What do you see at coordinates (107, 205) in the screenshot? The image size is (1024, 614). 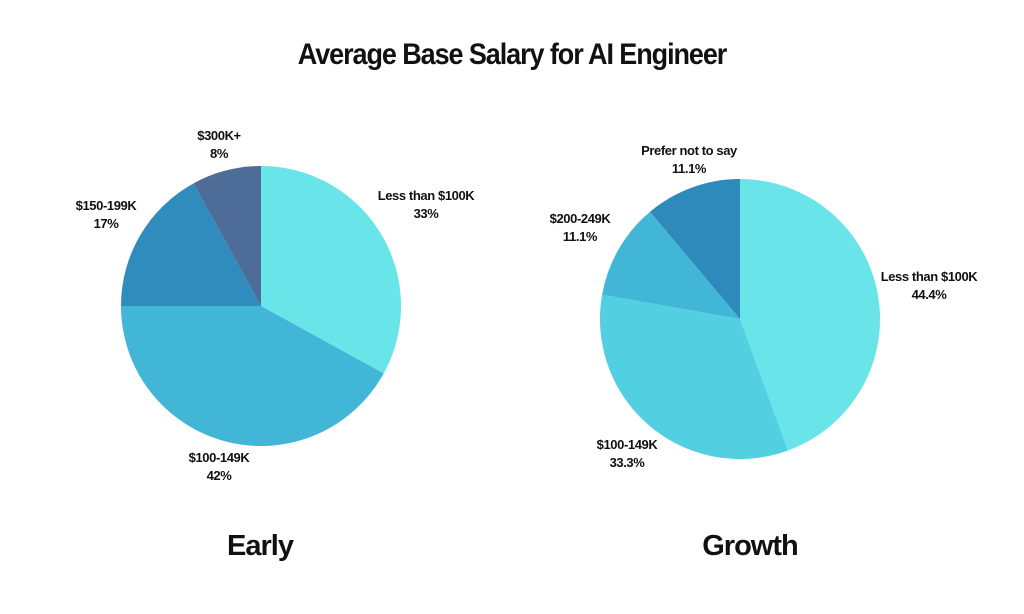 I see `slice-label-name: $150-199K` at bounding box center [107, 205].